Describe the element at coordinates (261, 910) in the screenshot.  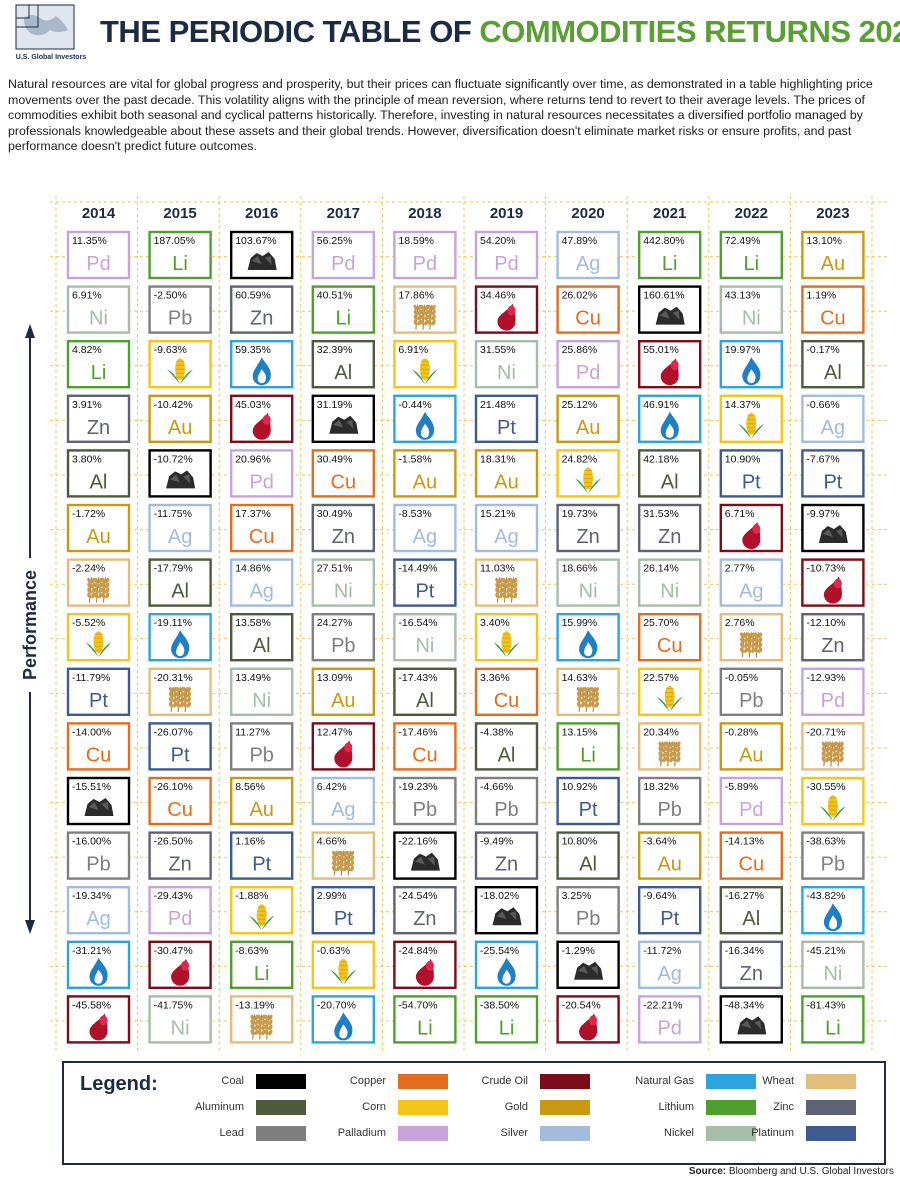
I see `tile-corn: -1.88%` at that location.